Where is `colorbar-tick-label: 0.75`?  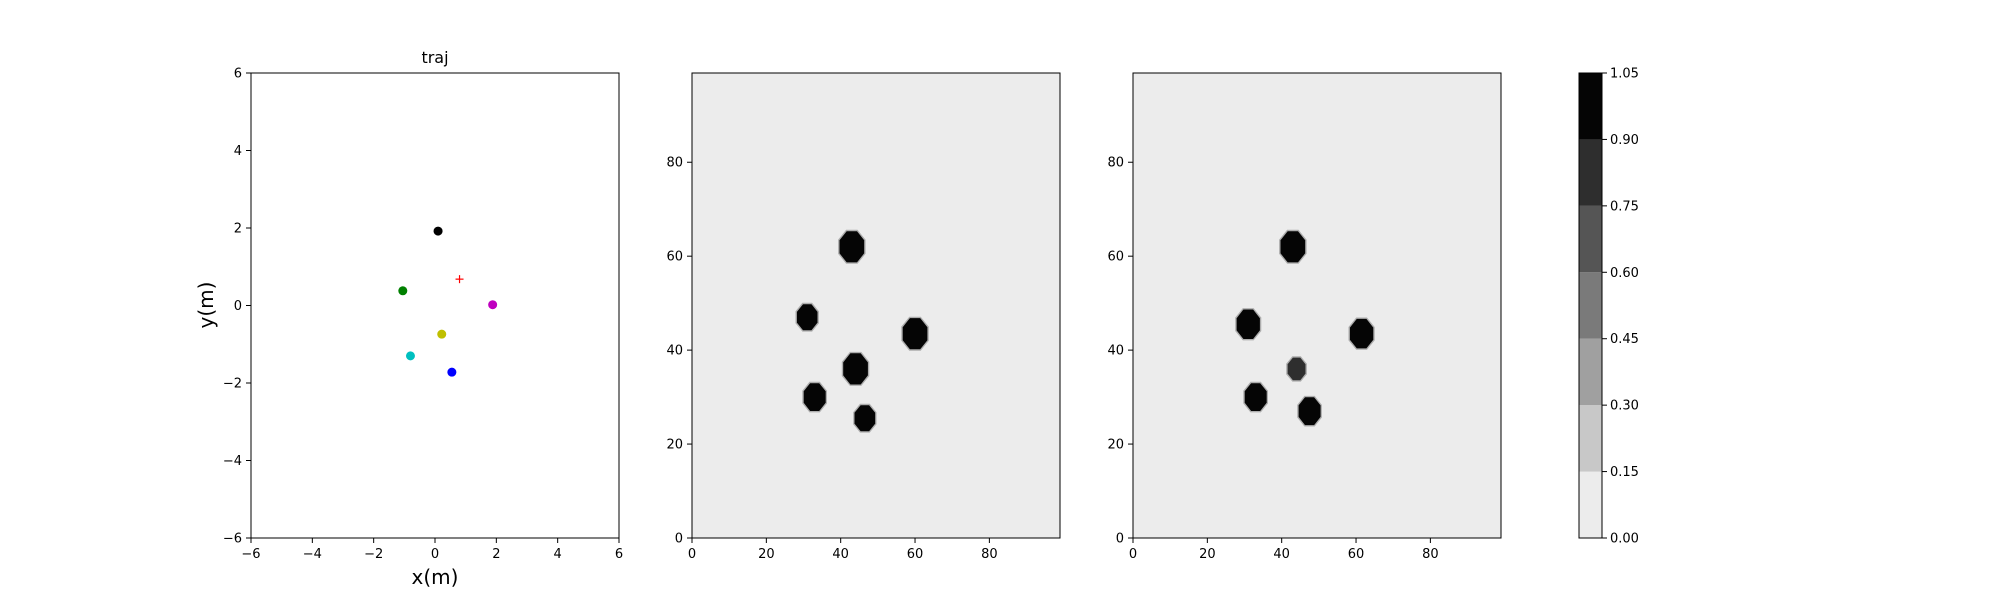 colorbar-tick-label: 0.75 is located at coordinates (1624, 206).